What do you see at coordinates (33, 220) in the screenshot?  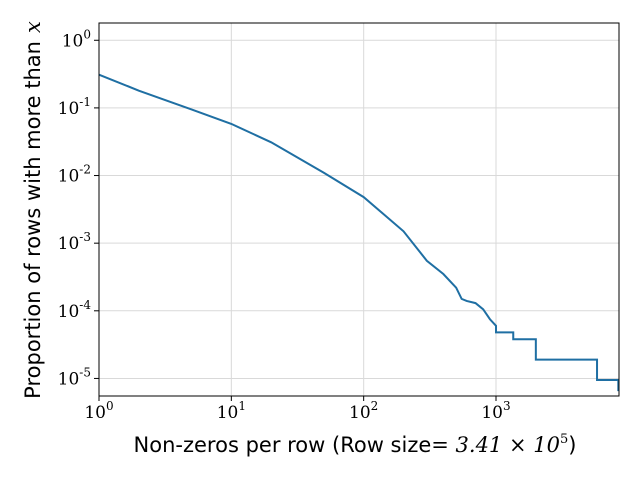 I see `y-axis-title-text: Proportion of rows with more than` at bounding box center [33, 220].